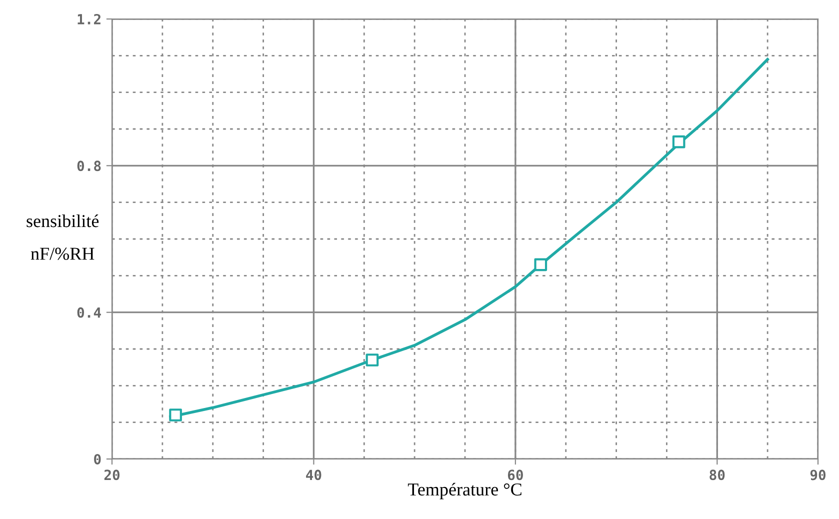 This screenshot has width=839, height=519. I want to click on x-axis-title: Température °C, so click(465, 491).